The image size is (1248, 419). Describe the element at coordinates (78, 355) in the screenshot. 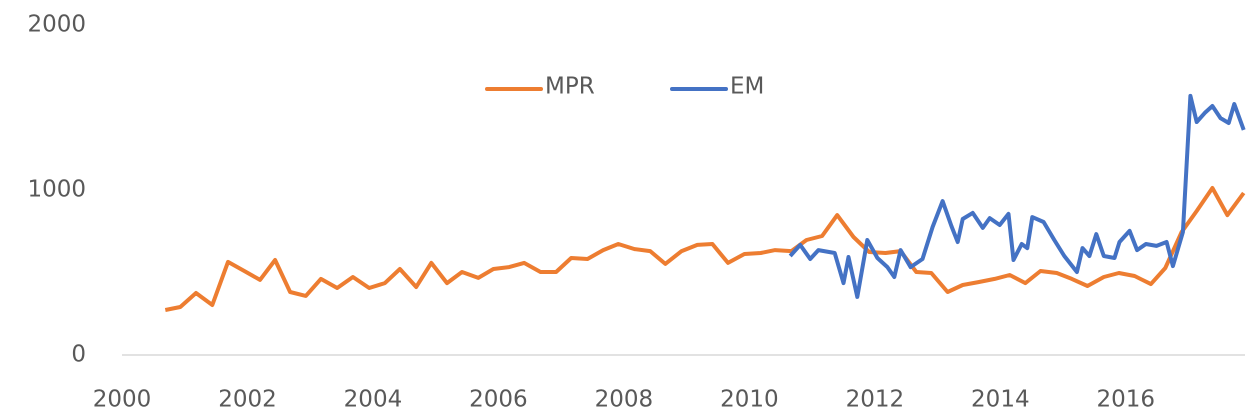

I see `y-tick-label: 0` at that location.